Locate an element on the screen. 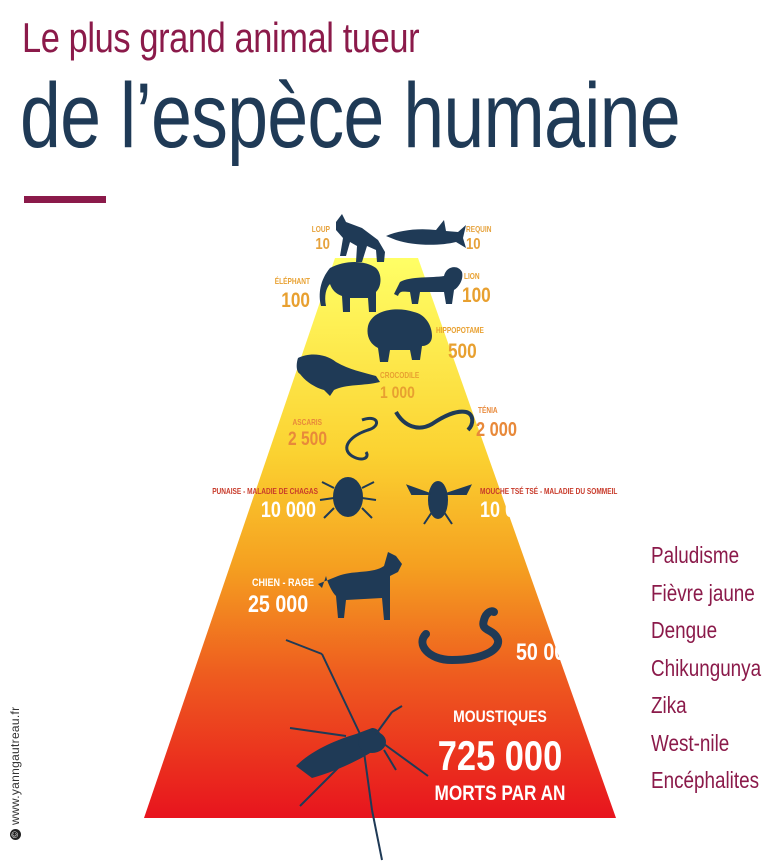  fly-icon is located at coordinates (438, 503).